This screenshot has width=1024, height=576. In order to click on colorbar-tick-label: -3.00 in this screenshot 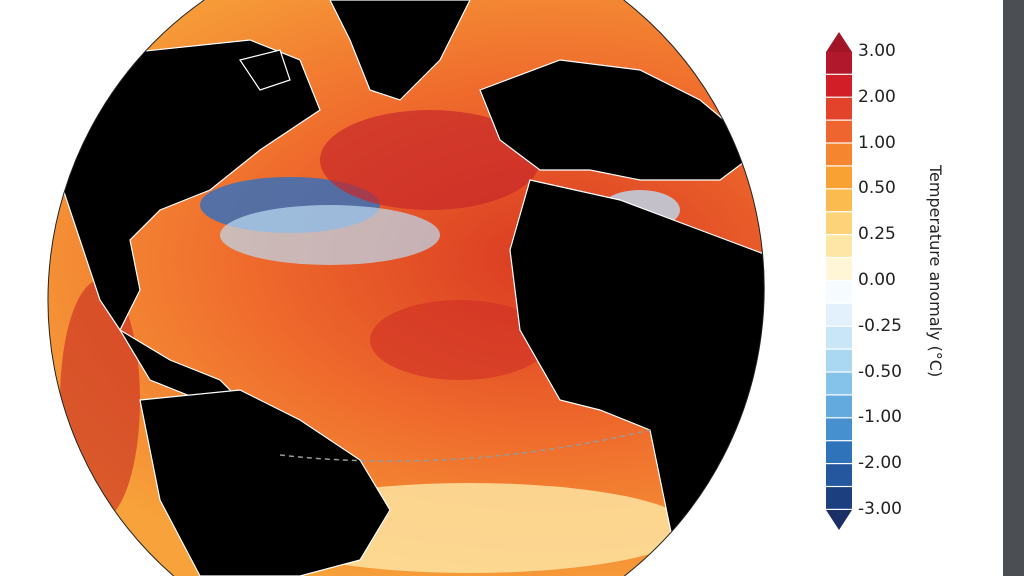, I will do `click(880, 509)`.